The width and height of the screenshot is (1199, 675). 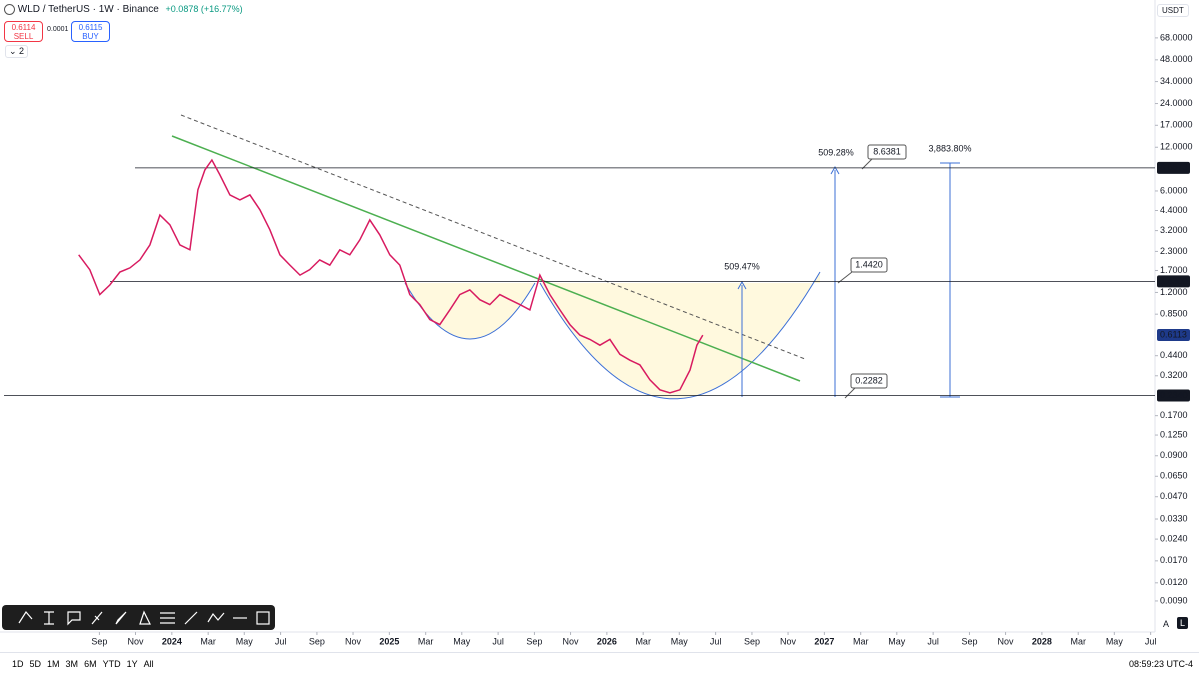 What do you see at coordinates (1174, 355) in the screenshot?
I see `y-tick-label: 0.4400` at bounding box center [1174, 355].